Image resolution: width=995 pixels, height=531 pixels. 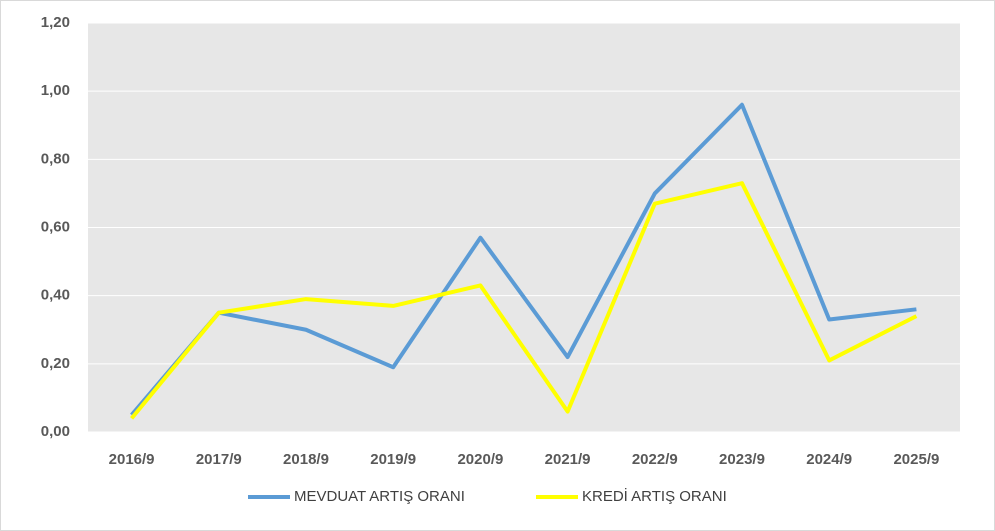 I want to click on x-tick-label: 2019/9, so click(x=393, y=459).